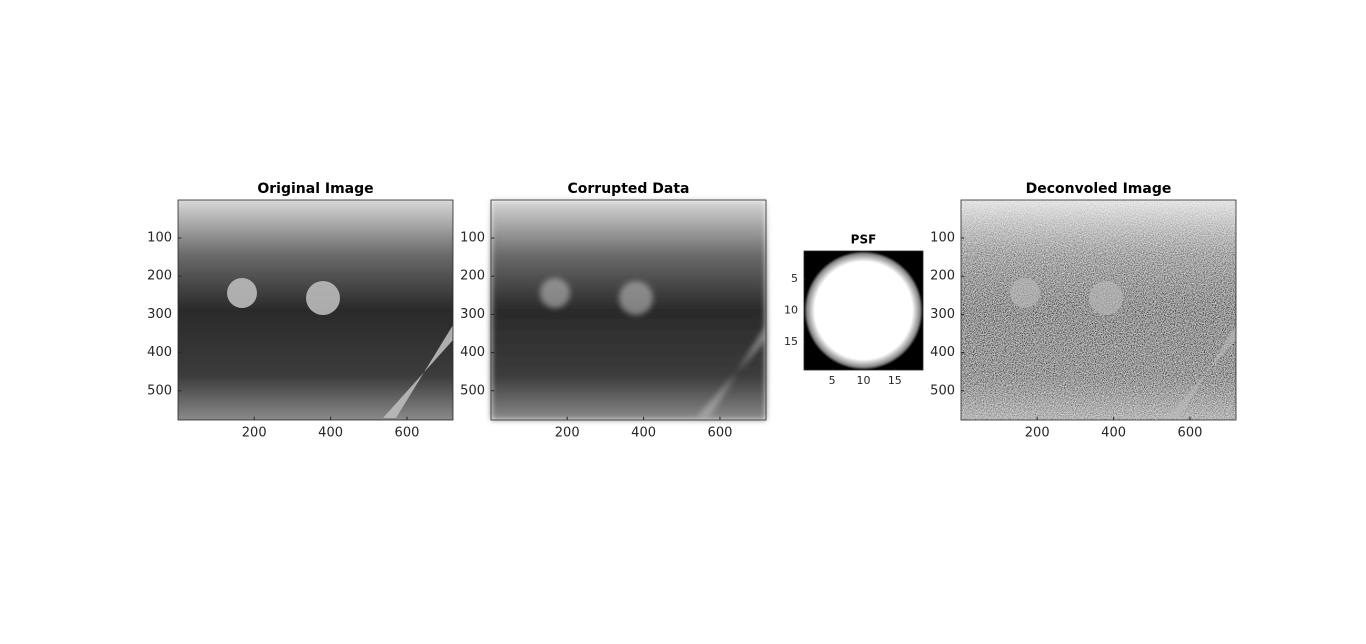 This screenshot has width=1366, height=644. I want to click on axes: PSF 5 10 15 5 10 15, so click(854, 310).